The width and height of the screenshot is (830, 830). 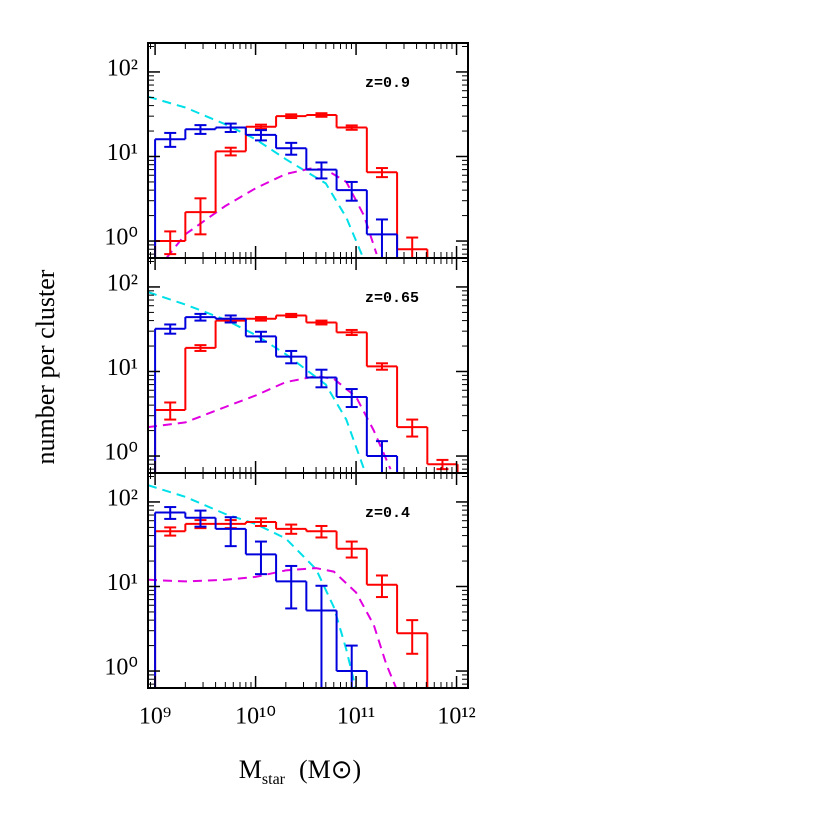 I want to click on x-label-subscript: star, so click(x=274, y=779).